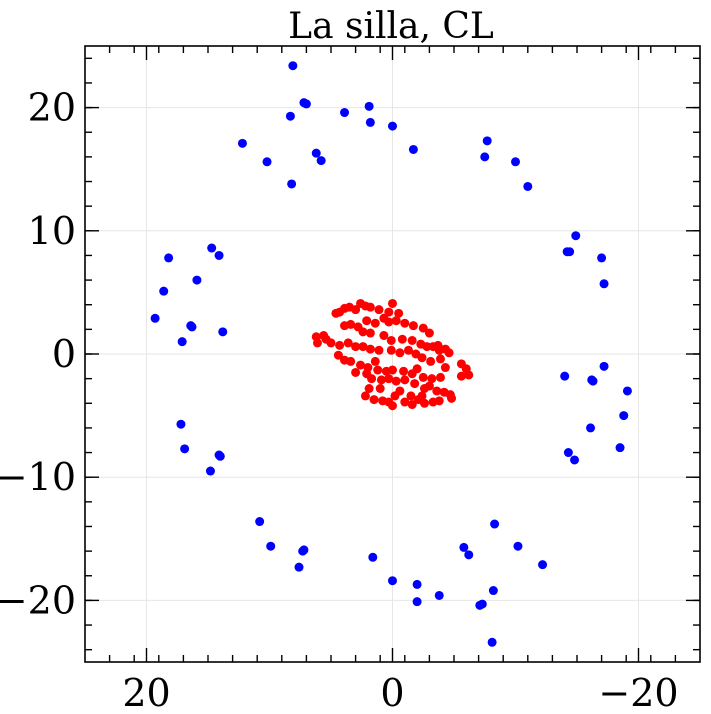 The image size is (711, 714). I want to click on y-tick-label: −10, so click(38, 477).